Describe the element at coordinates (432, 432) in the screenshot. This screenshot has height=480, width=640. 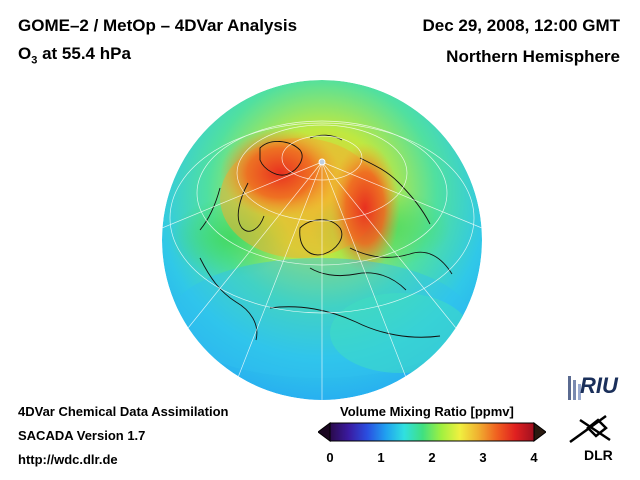
I see `colorbar` at that location.